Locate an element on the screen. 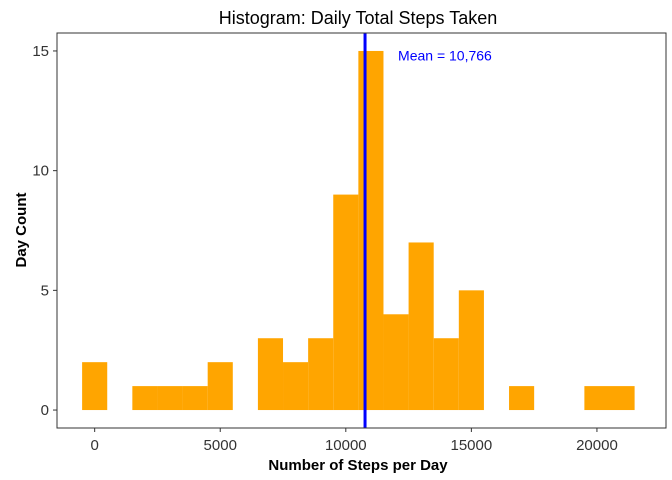 This screenshot has width=672, height=480. x-tick-label: 20000 is located at coordinates (597, 445).